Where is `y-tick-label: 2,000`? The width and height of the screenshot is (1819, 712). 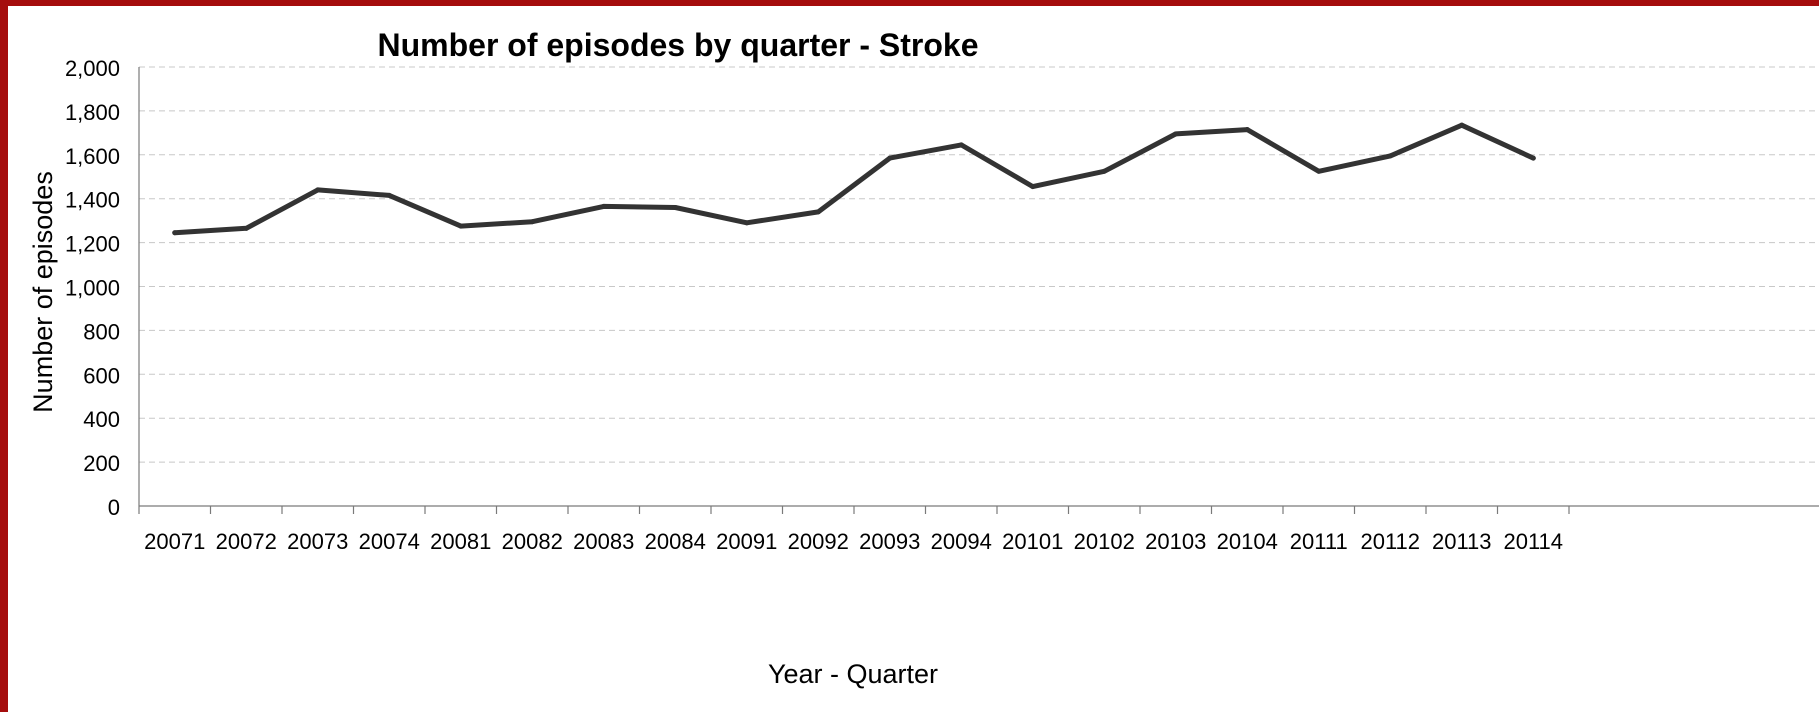 y-tick-label: 2,000 is located at coordinates (92, 68).